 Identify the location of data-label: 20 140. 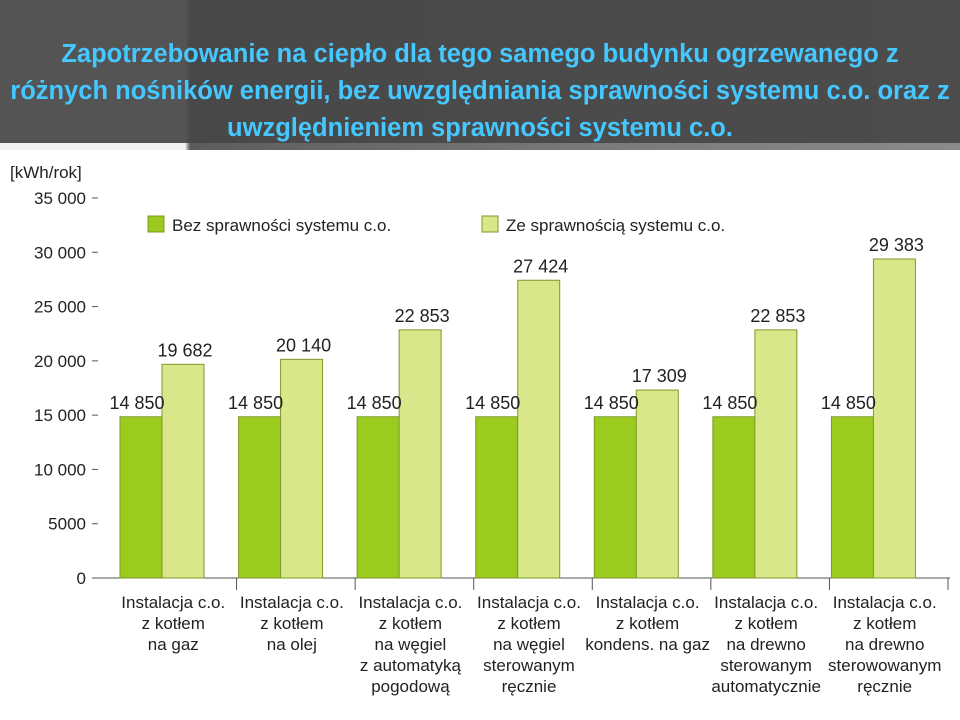
(303, 345).